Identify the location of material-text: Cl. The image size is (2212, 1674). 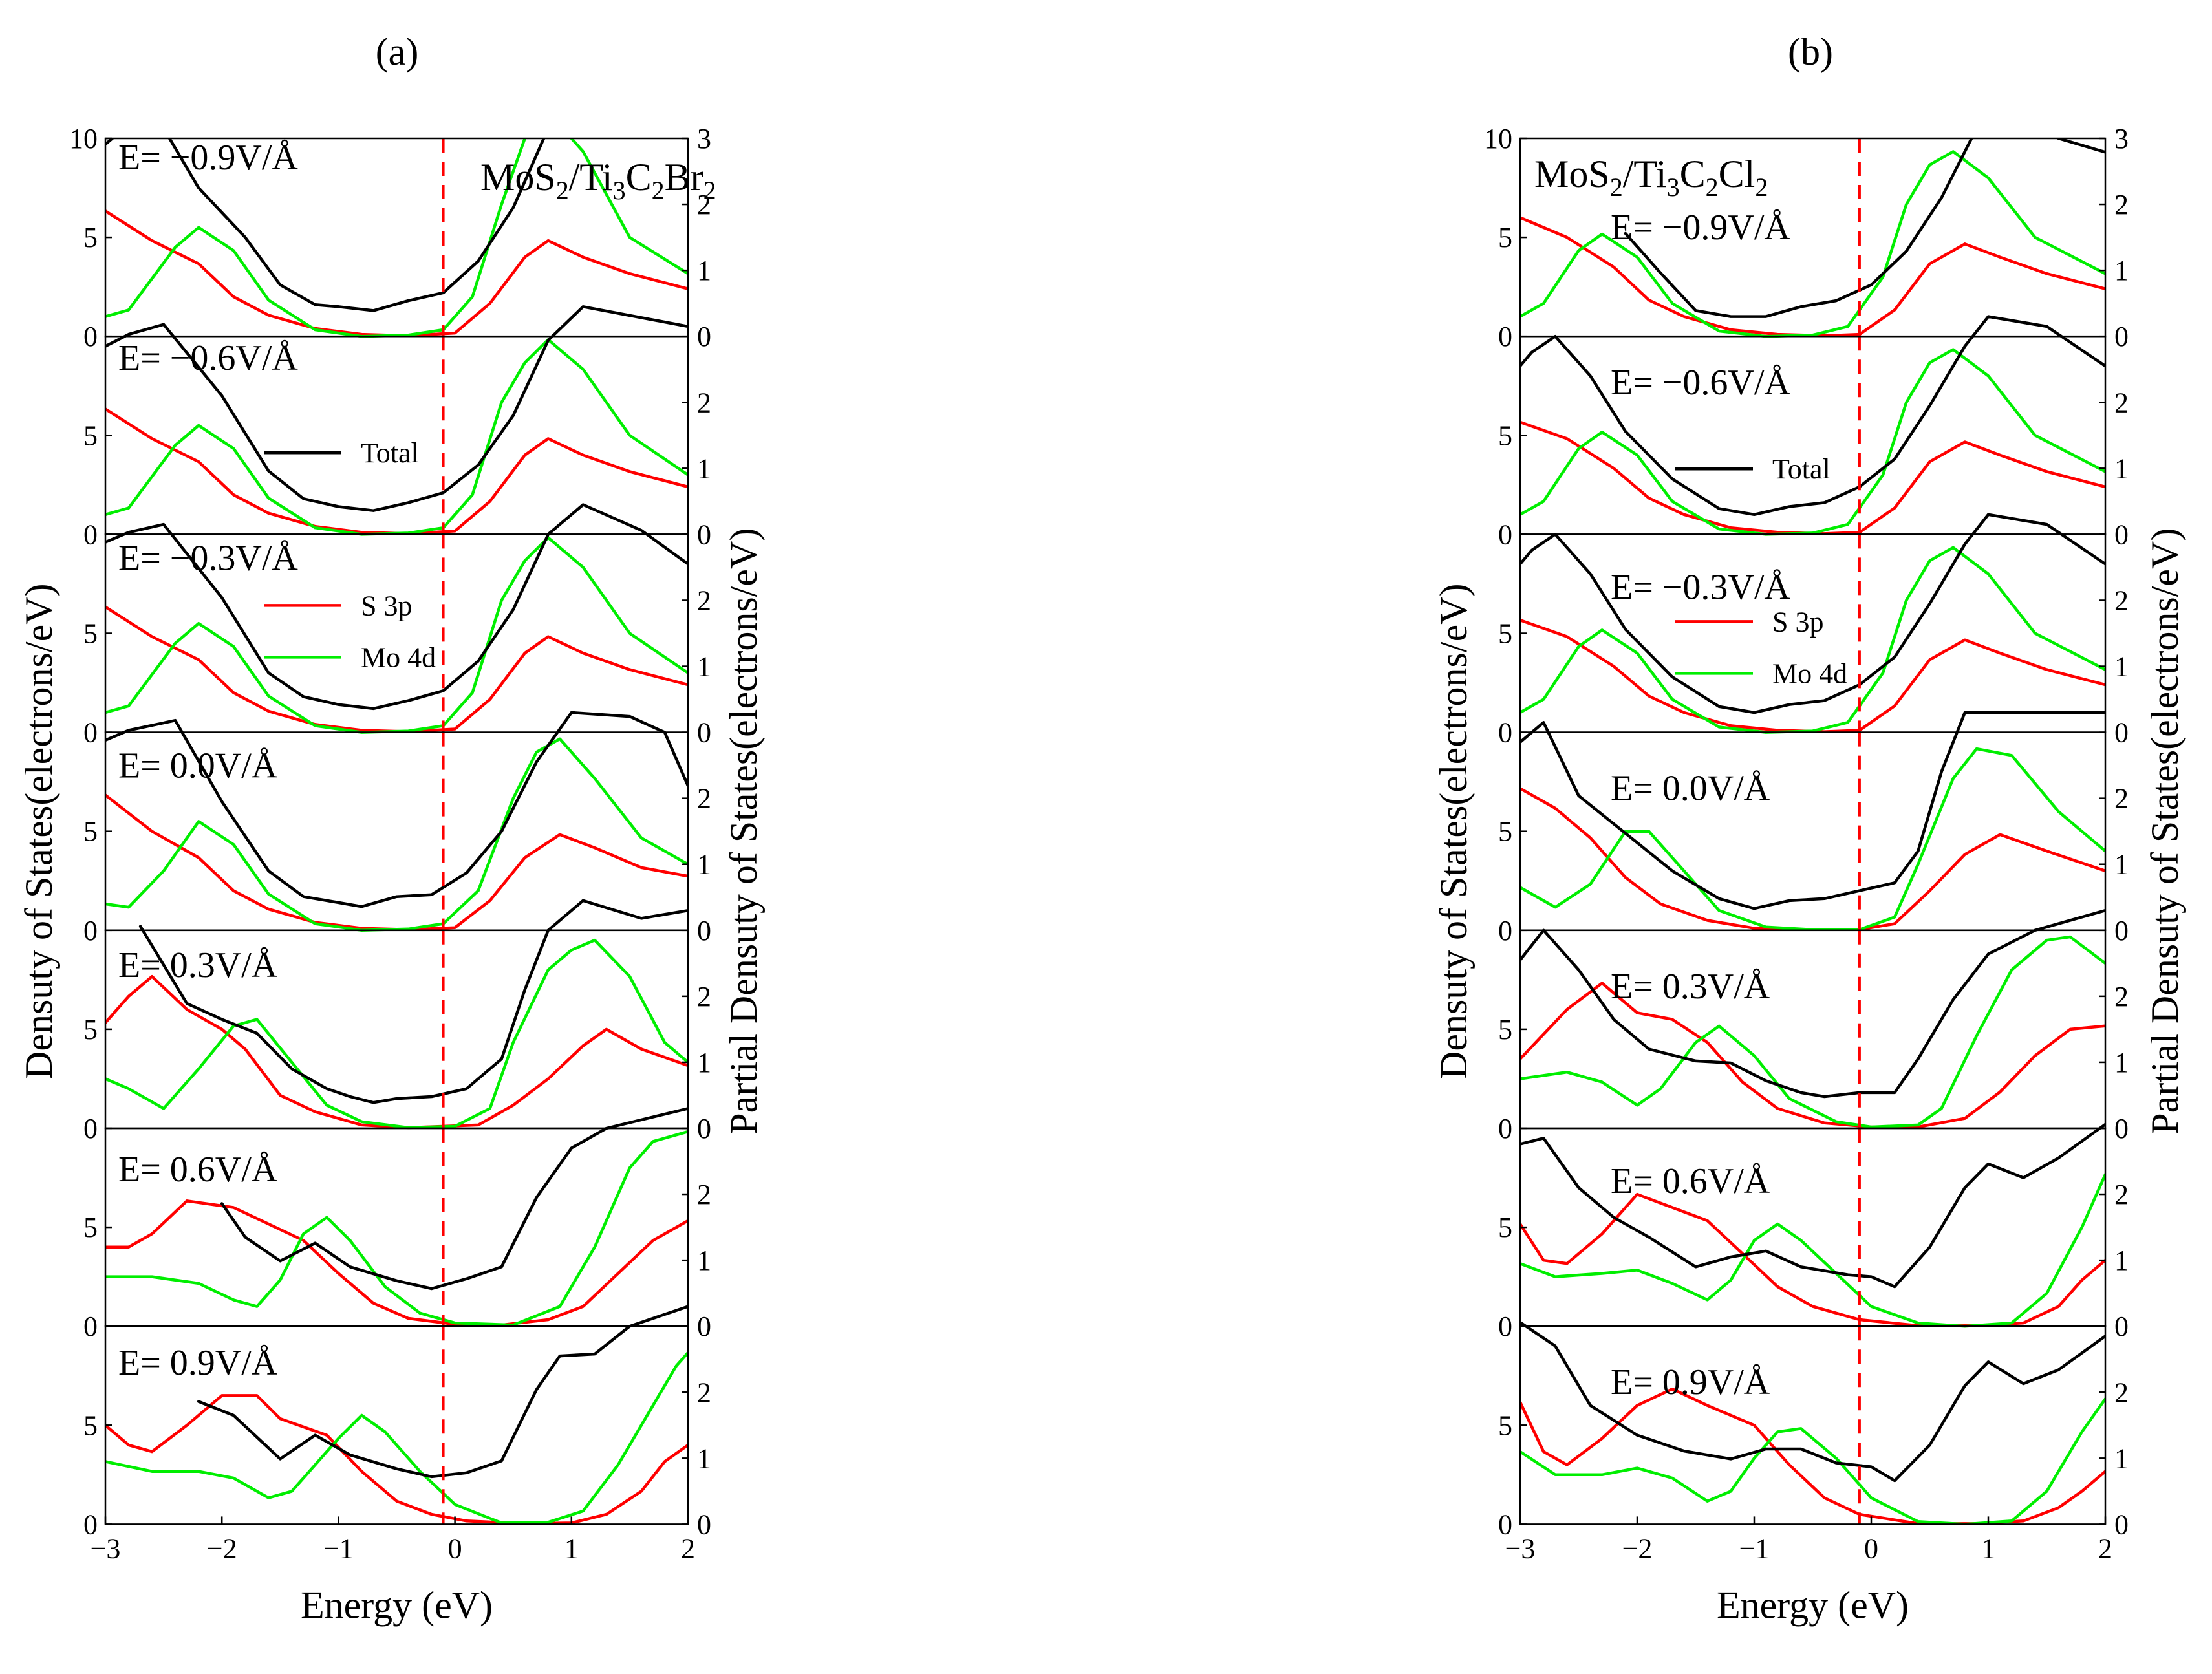
(1737, 174).